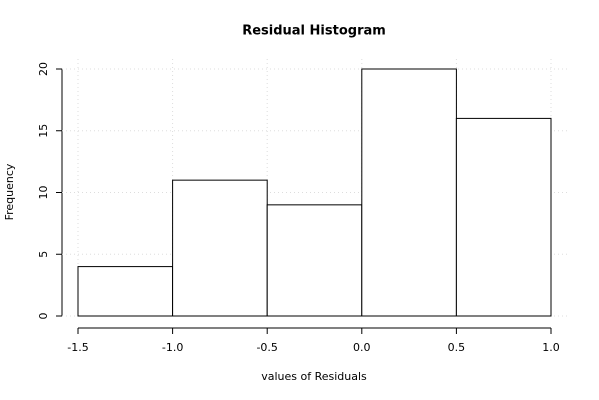 The image size is (599, 400). Describe the element at coordinates (43, 316) in the screenshot. I see `y-tick-label: 0` at that location.